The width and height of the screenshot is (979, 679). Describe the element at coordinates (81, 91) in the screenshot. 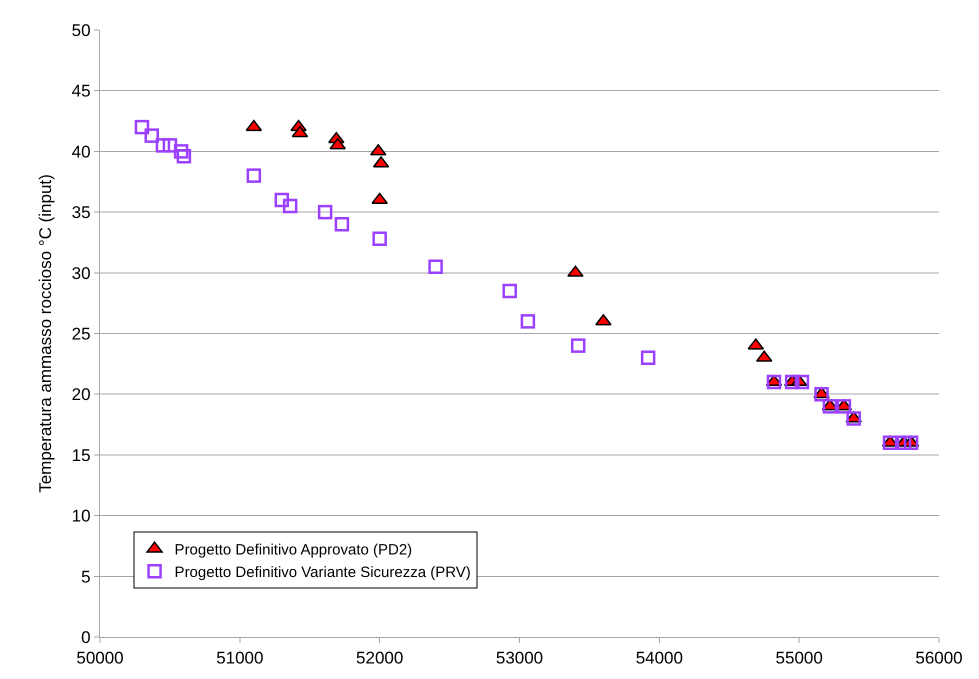

I see `y-tick-label: 45` at that location.